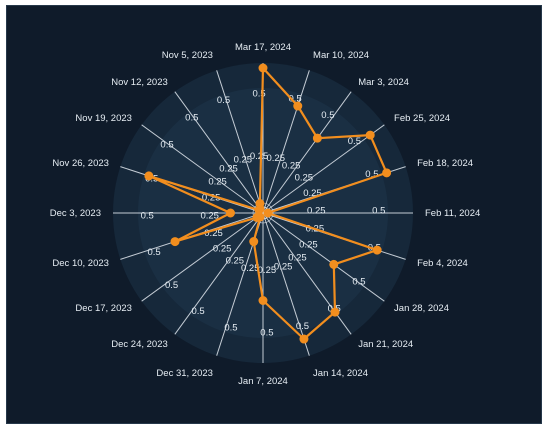  Describe the element at coordinates (243, 160) in the screenshot. I see `tick-label-19-0: 0.25` at that location.